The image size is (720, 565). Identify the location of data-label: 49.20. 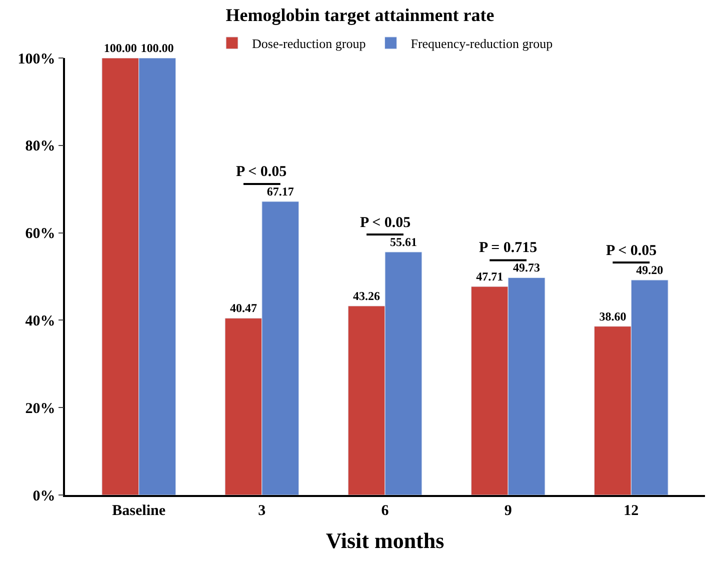
(650, 270).